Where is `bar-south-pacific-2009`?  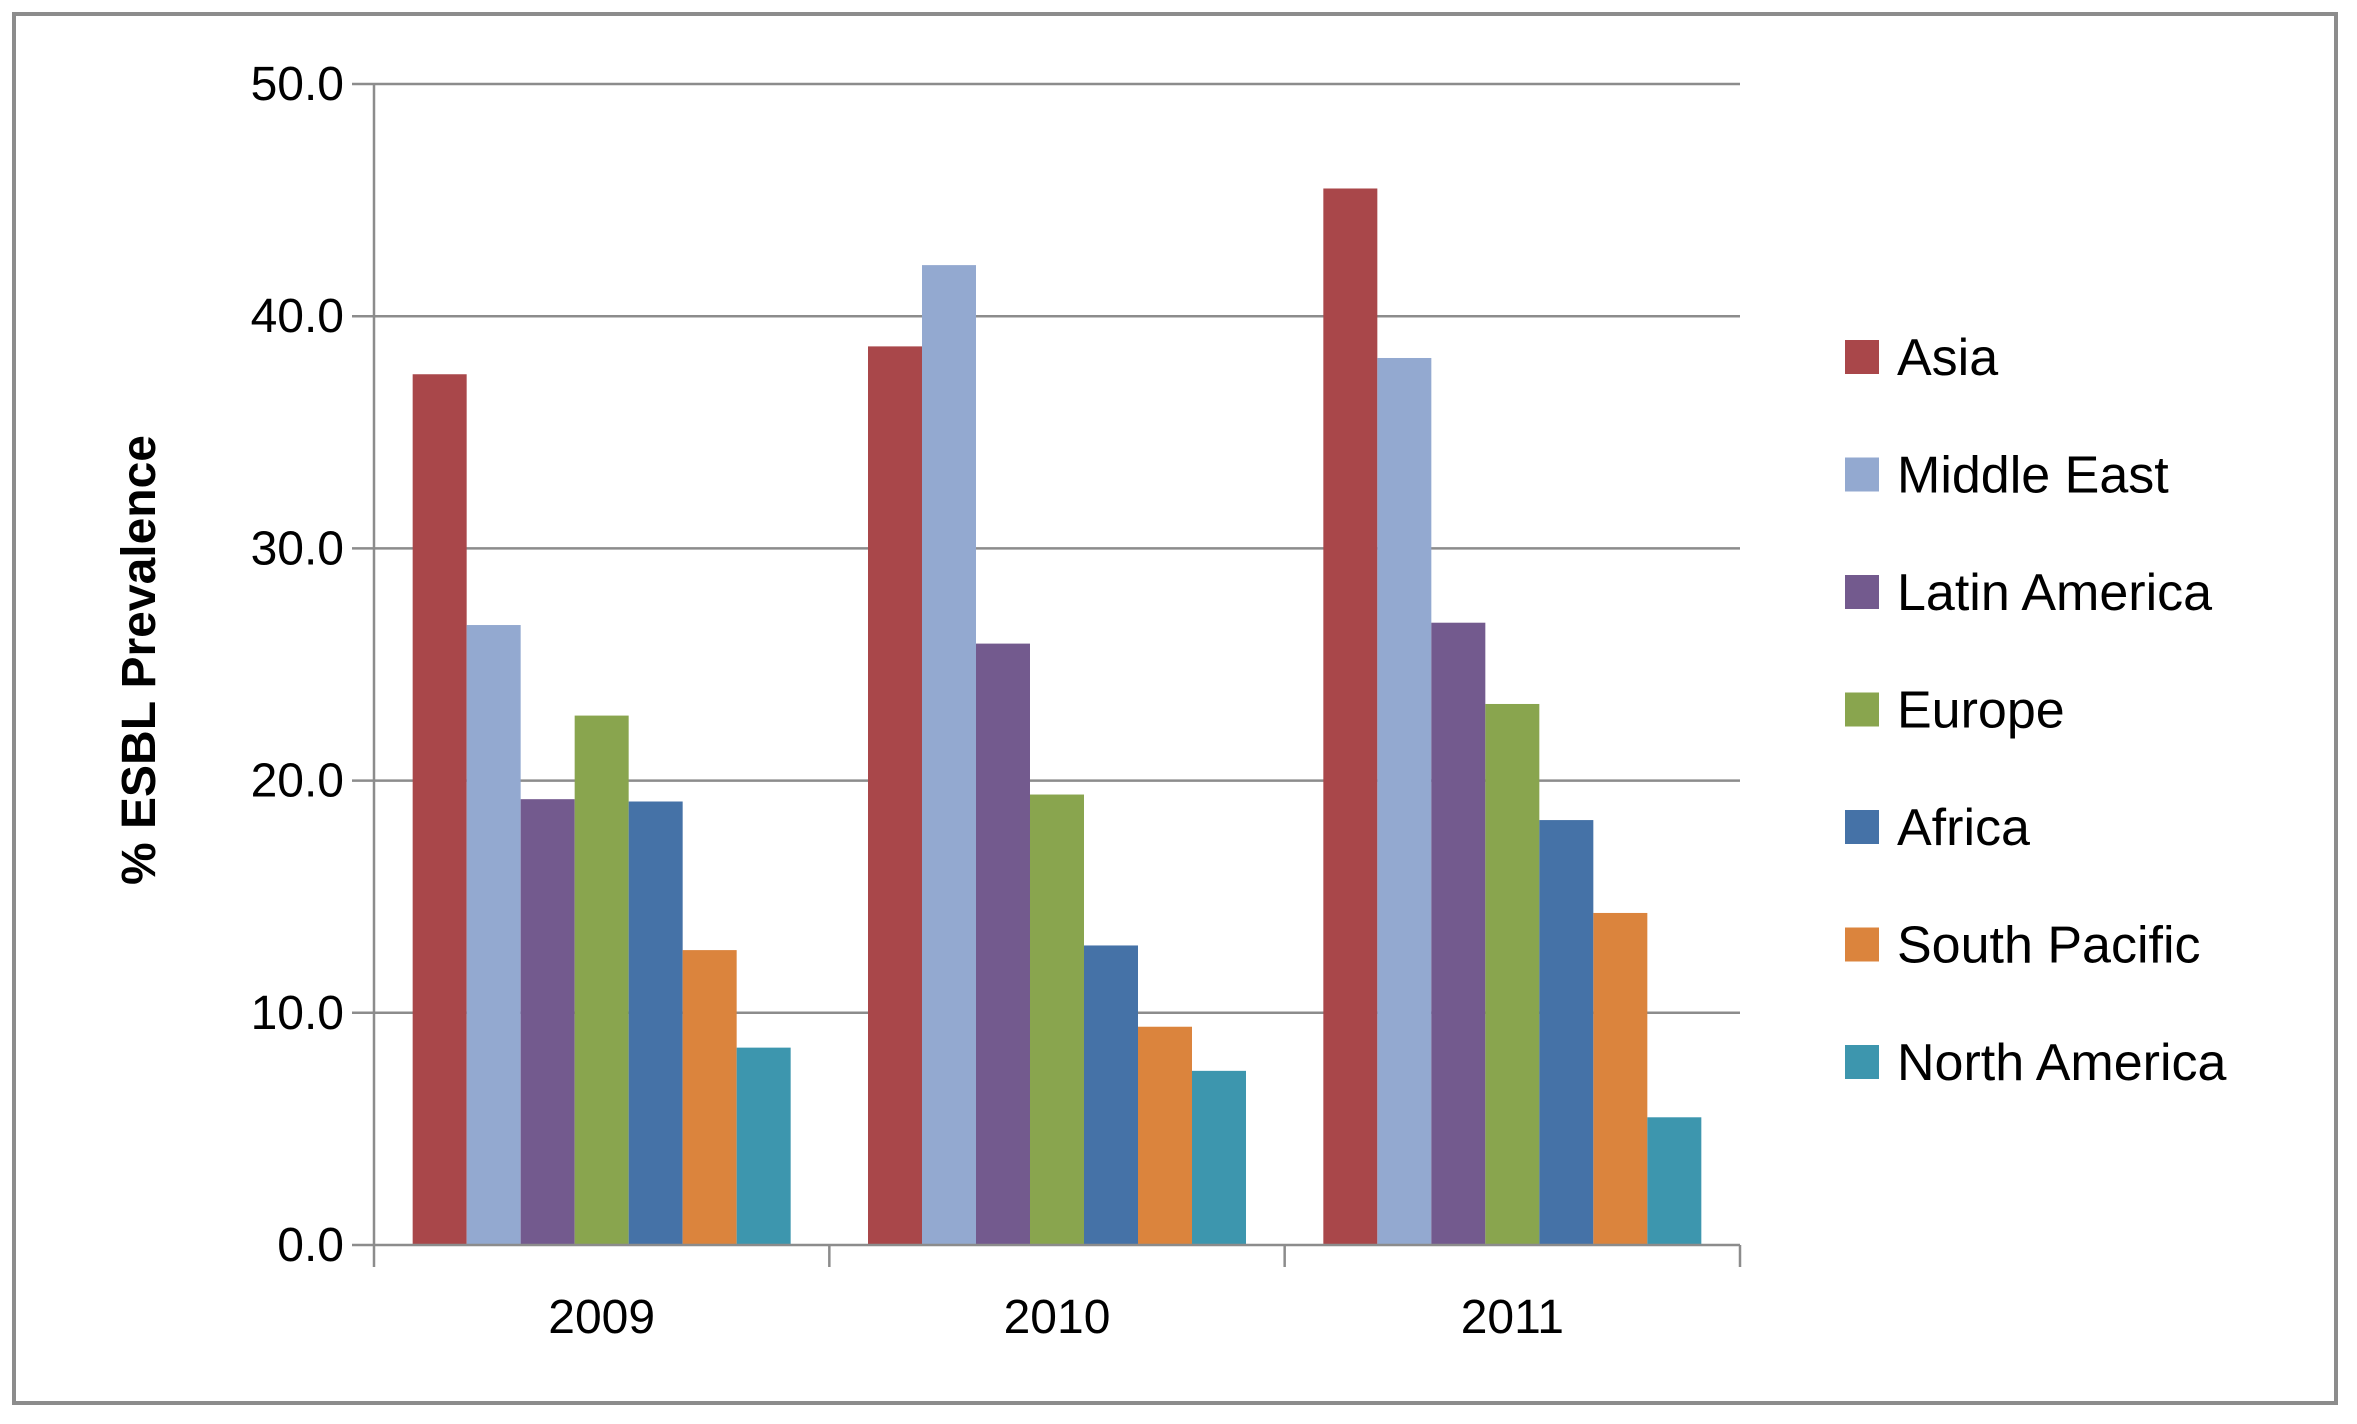 bar-south-pacific-2009 is located at coordinates (709, 1097).